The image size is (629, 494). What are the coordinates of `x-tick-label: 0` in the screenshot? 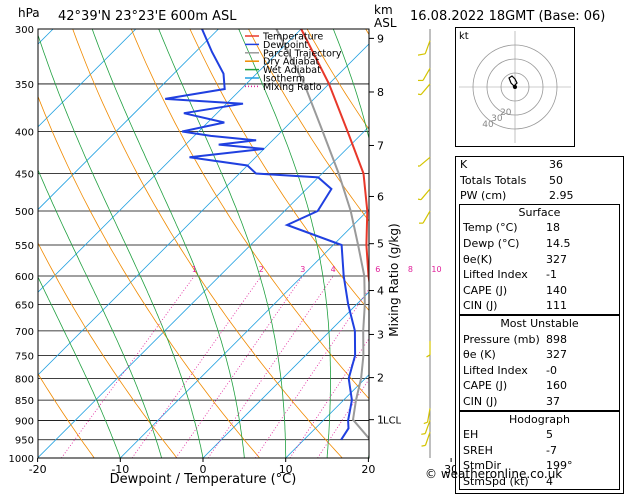 It's located at (203, 469).